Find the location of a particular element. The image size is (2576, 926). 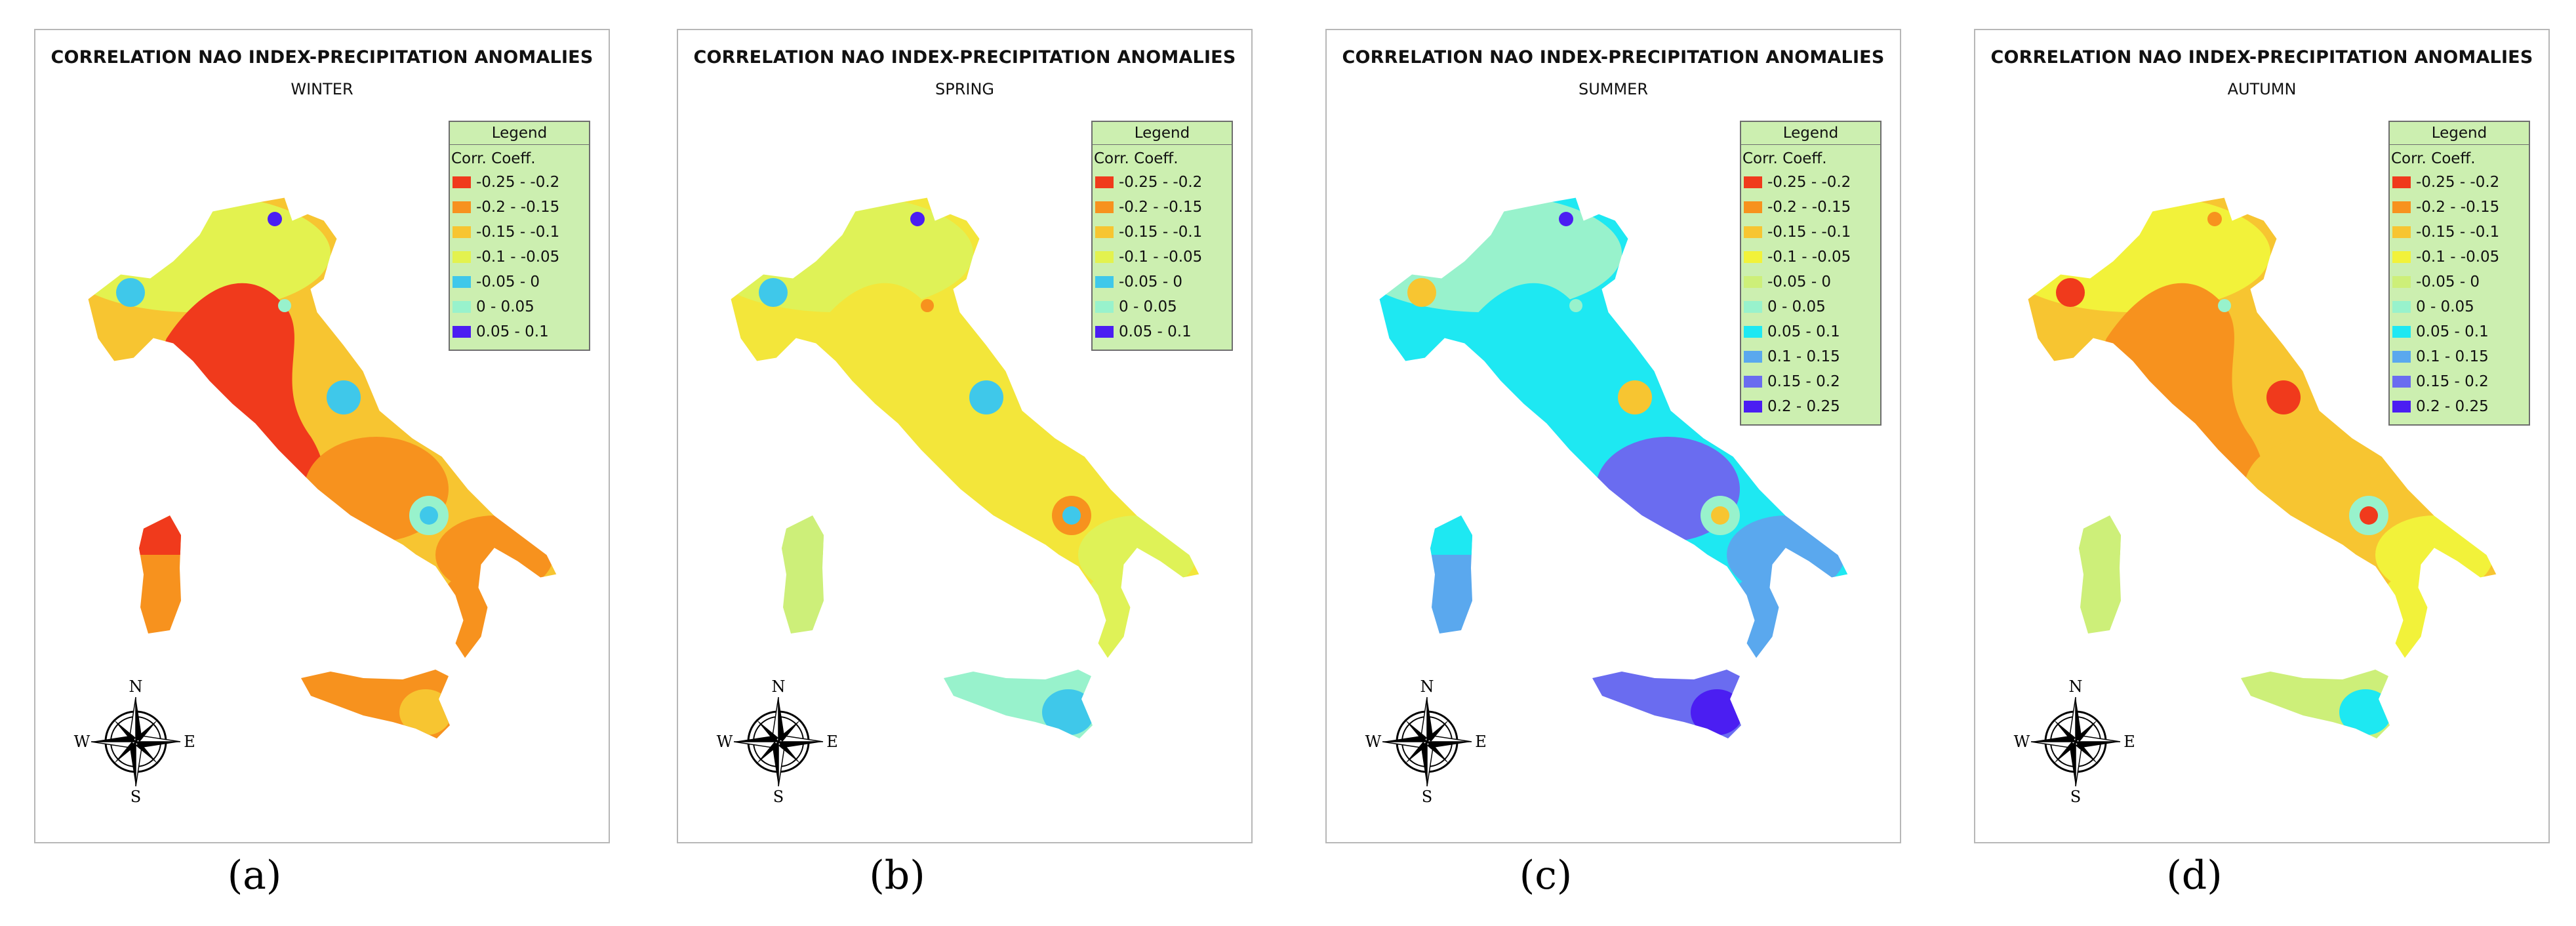

legend-item: 0.15 - 0.2 is located at coordinates (1810, 382).